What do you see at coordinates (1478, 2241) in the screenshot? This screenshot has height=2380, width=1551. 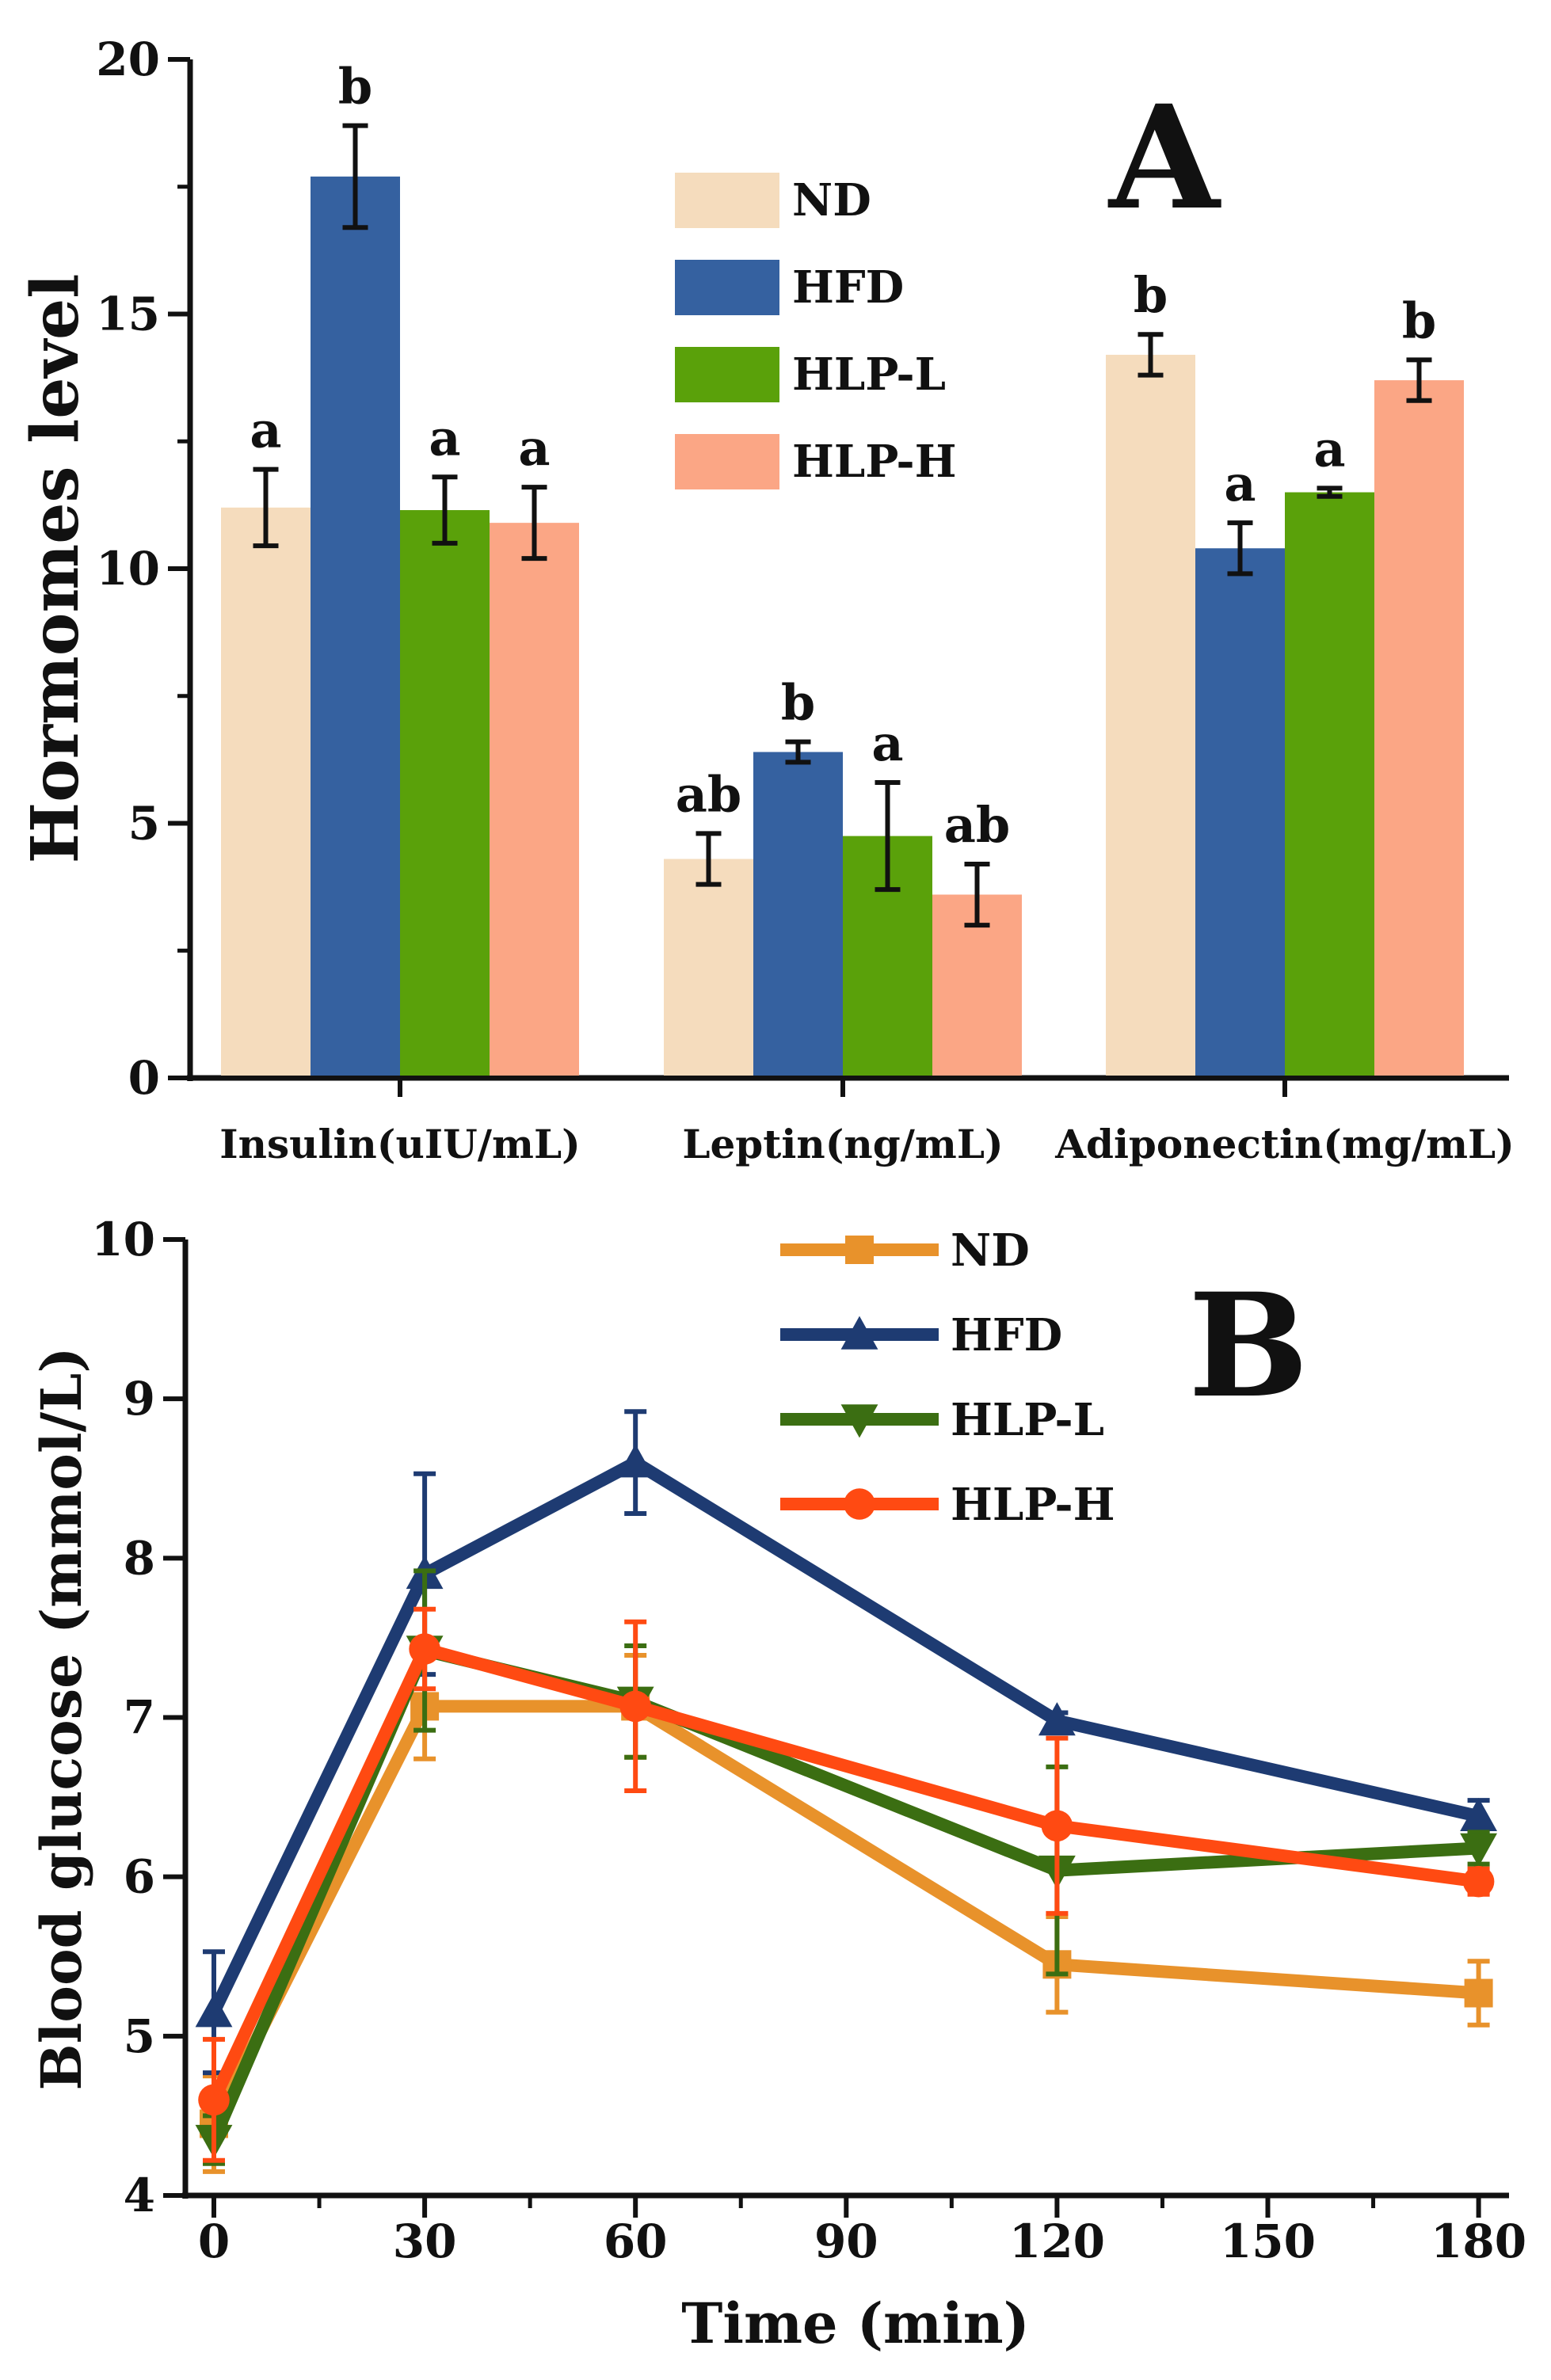 I see `x-tick-label: 180` at bounding box center [1478, 2241].